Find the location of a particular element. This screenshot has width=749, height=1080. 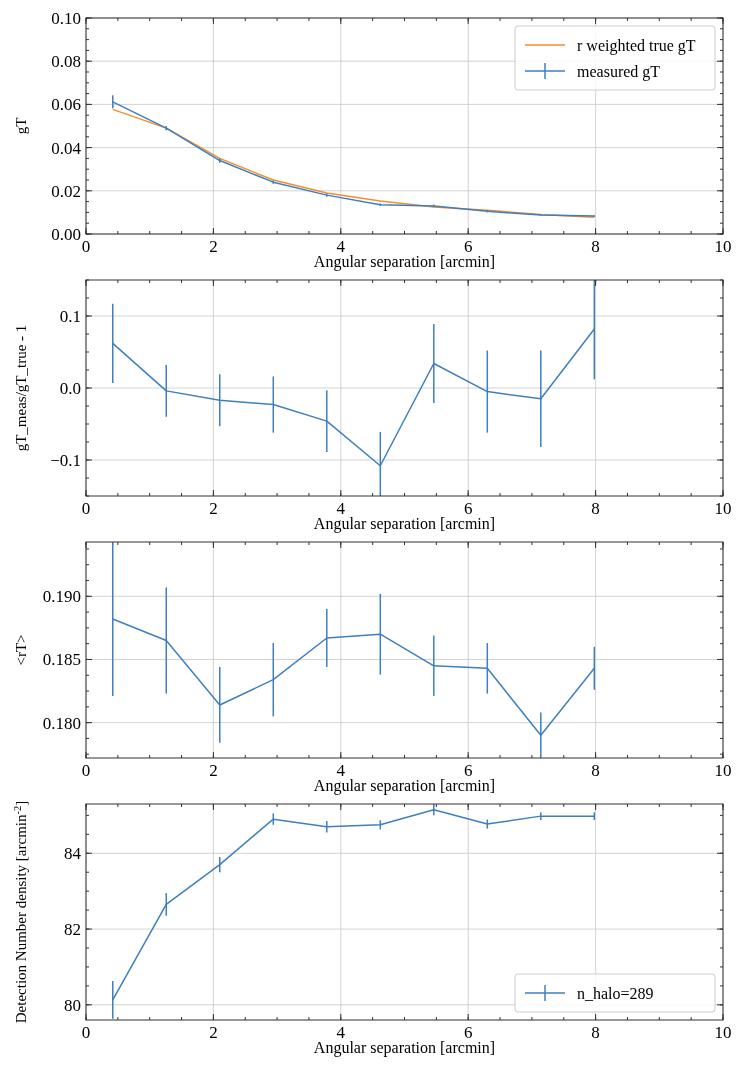

y-tick-label: 0.06 is located at coordinates (66, 105).